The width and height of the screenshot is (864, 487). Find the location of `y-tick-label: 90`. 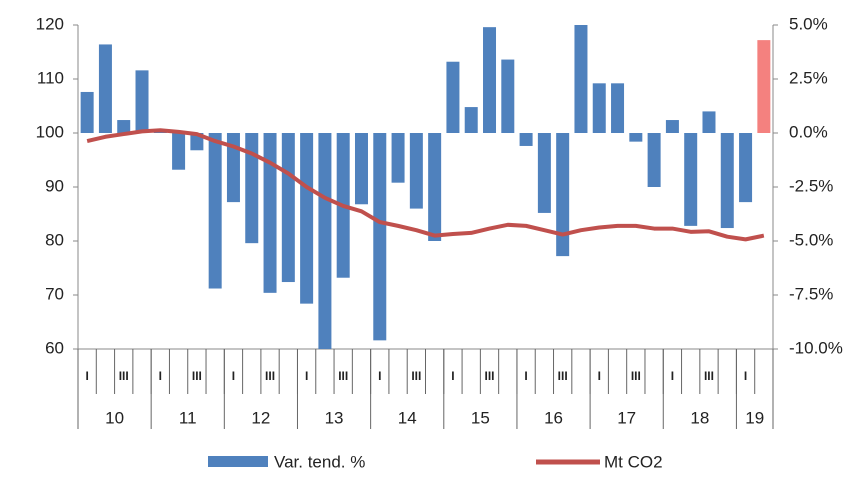

y-tick-label: 90 is located at coordinates (54, 185).